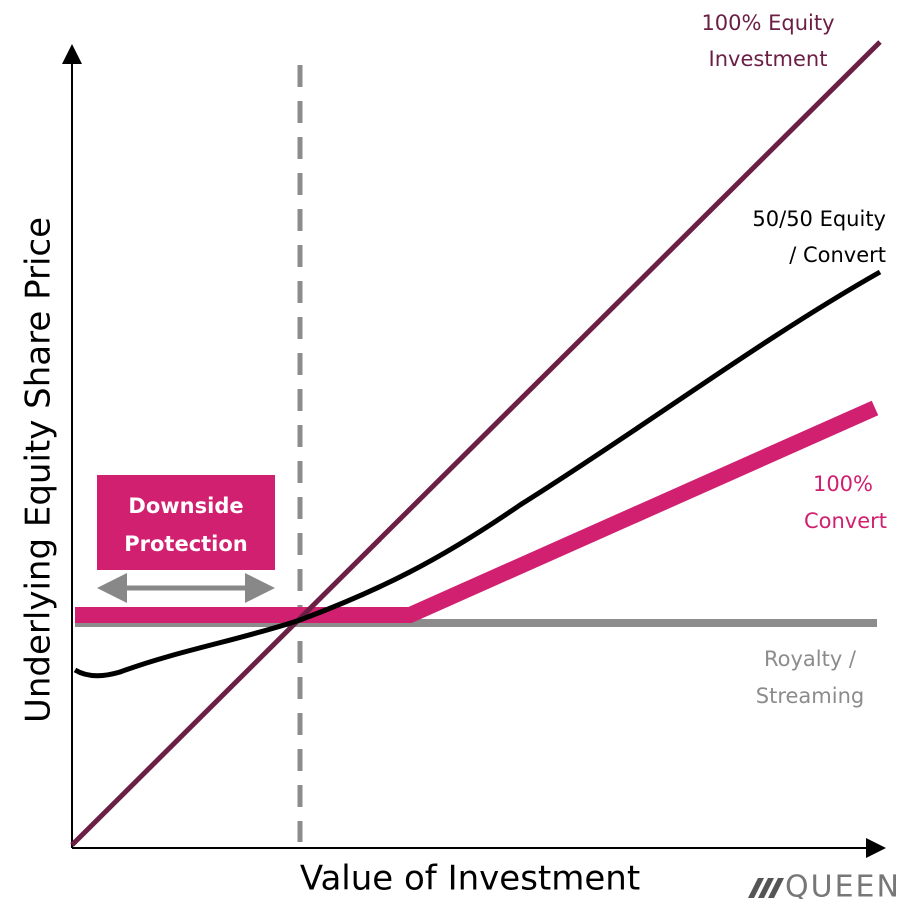 The image size is (912, 899). What do you see at coordinates (837, 255) in the screenshot?
I see `blend-label: / Convert` at bounding box center [837, 255].